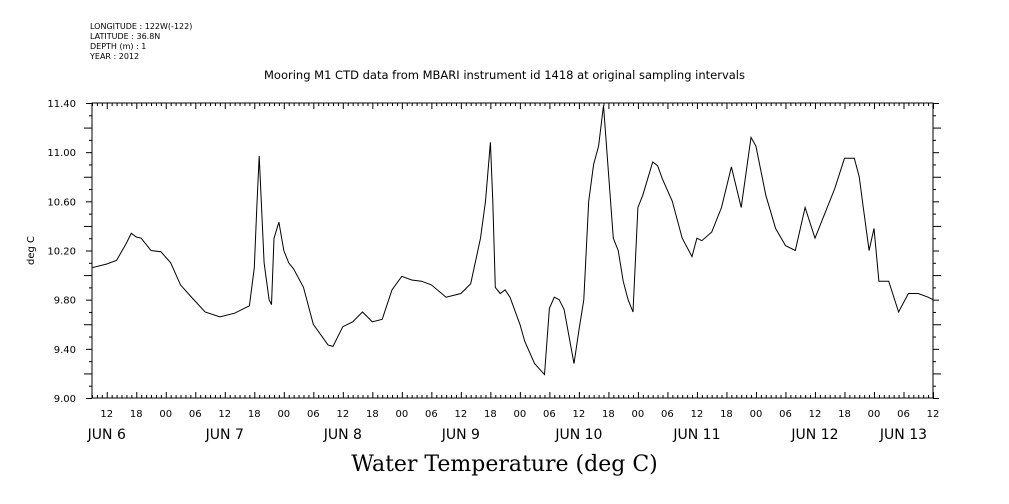 This screenshot has width=1009, height=504. Describe the element at coordinates (65, 301) in the screenshot. I see `y-tick-label: 9.80` at that location.